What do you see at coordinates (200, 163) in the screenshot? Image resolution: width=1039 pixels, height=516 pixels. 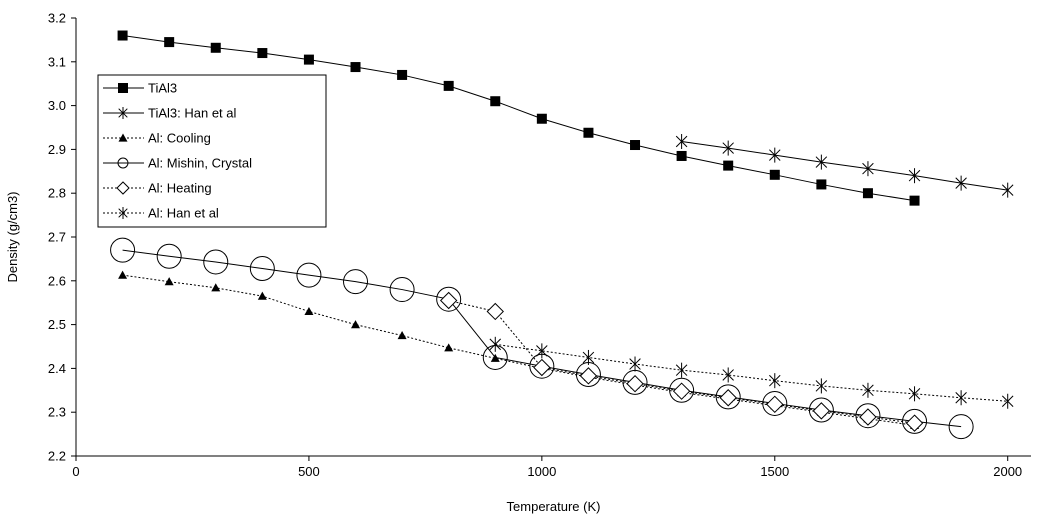 I see `legend-label: Al: Mishin, Crystal` at bounding box center [200, 163].